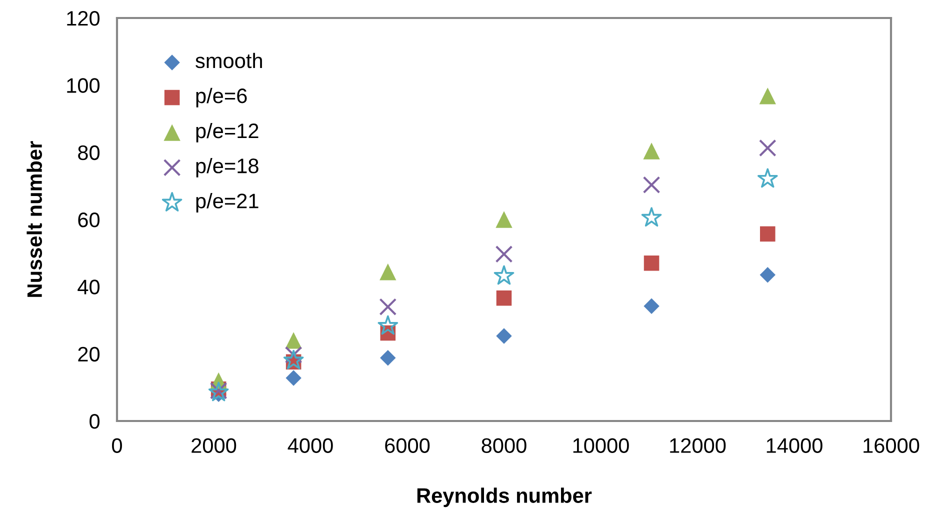 Image resolution: width=927 pixels, height=529 pixels. What do you see at coordinates (407, 445) in the screenshot?
I see `x-tick-label: 6000` at bounding box center [407, 445].